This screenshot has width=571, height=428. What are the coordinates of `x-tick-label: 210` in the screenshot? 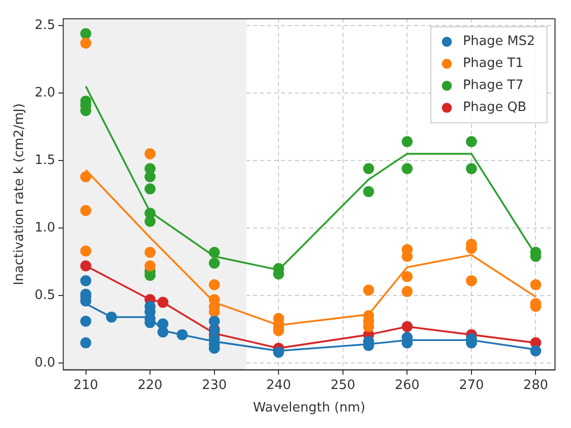 It's located at (85, 385).